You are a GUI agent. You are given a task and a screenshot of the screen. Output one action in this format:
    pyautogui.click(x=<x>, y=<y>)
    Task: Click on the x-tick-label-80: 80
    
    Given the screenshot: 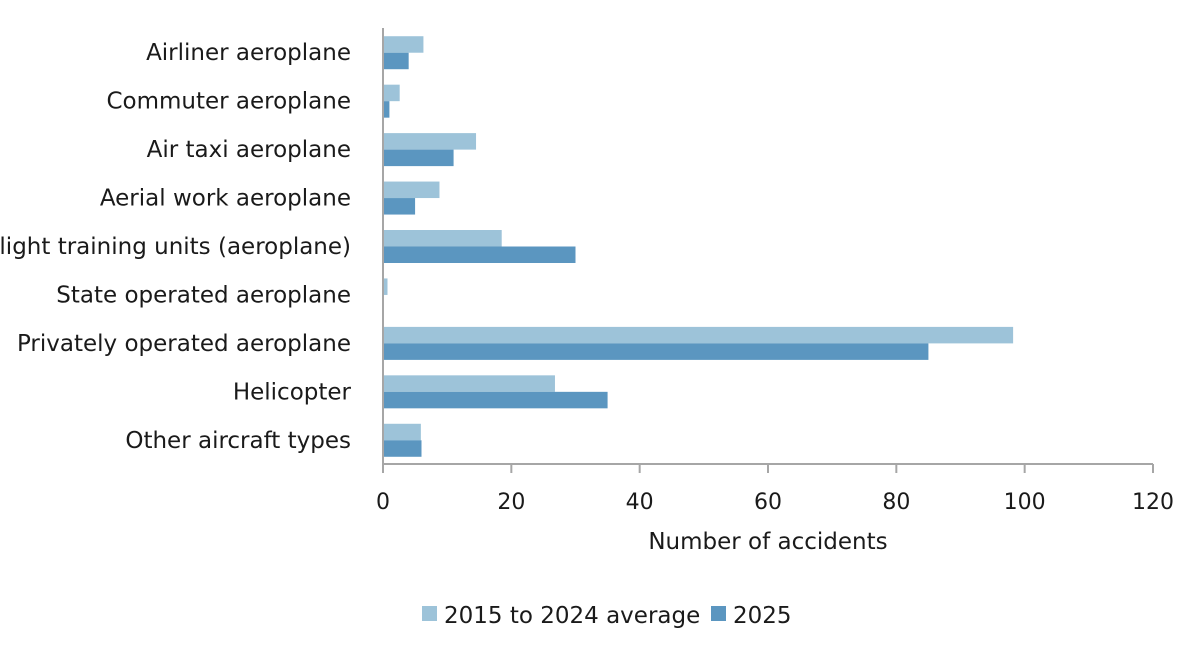 What is the action you would take?
    pyautogui.click(x=896, y=502)
    